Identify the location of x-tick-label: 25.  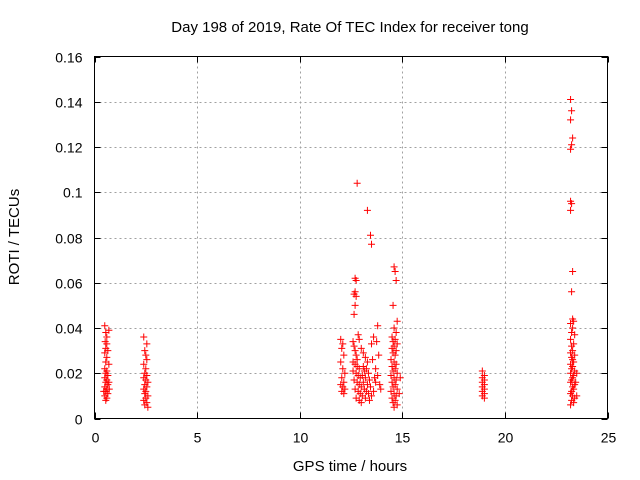
(609, 438).